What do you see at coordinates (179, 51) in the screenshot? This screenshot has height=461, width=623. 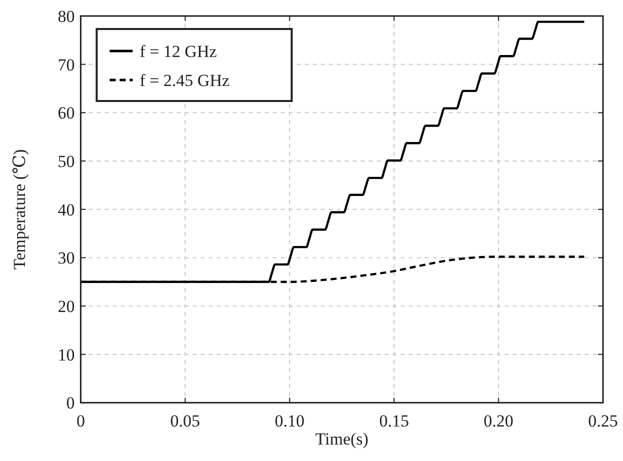 I see `legend-label: f = 12 GHz` at bounding box center [179, 51].